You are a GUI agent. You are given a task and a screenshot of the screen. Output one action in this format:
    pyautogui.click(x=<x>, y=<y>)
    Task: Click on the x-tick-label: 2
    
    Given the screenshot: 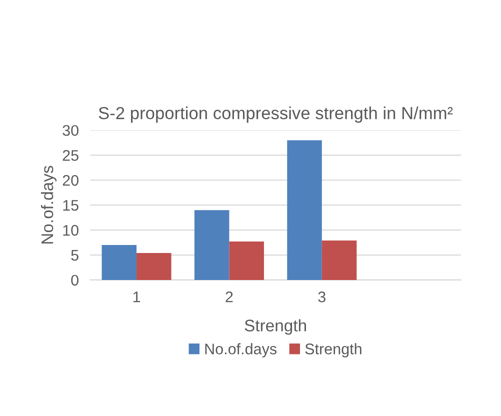 What is the action you would take?
    pyautogui.click(x=229, y=296)
    